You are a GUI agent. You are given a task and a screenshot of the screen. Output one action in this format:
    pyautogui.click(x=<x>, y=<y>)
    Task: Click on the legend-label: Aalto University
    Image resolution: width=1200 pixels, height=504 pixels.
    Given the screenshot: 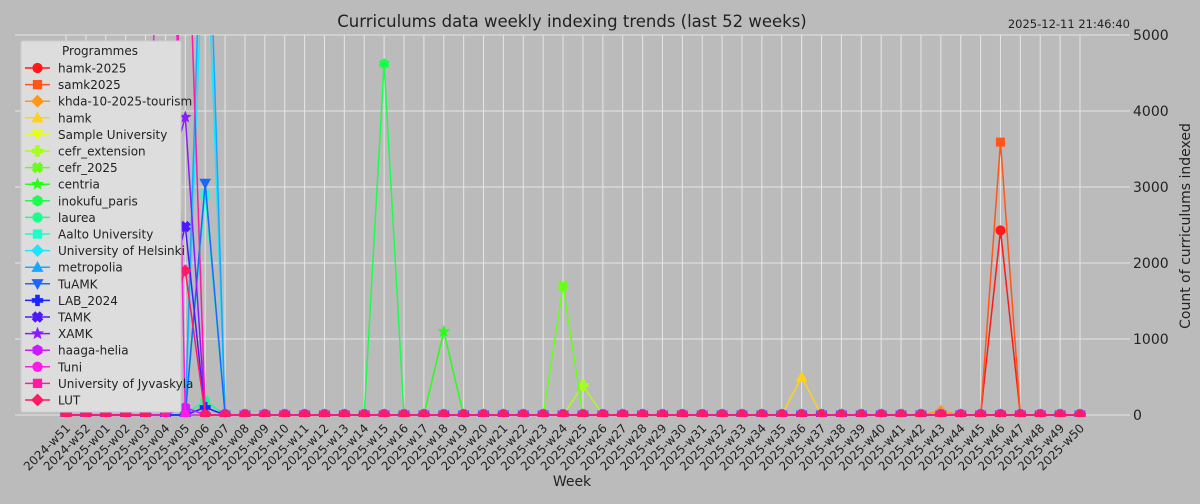 What is the action you would take?
    pyautogui.click(x=105, y=235)
    